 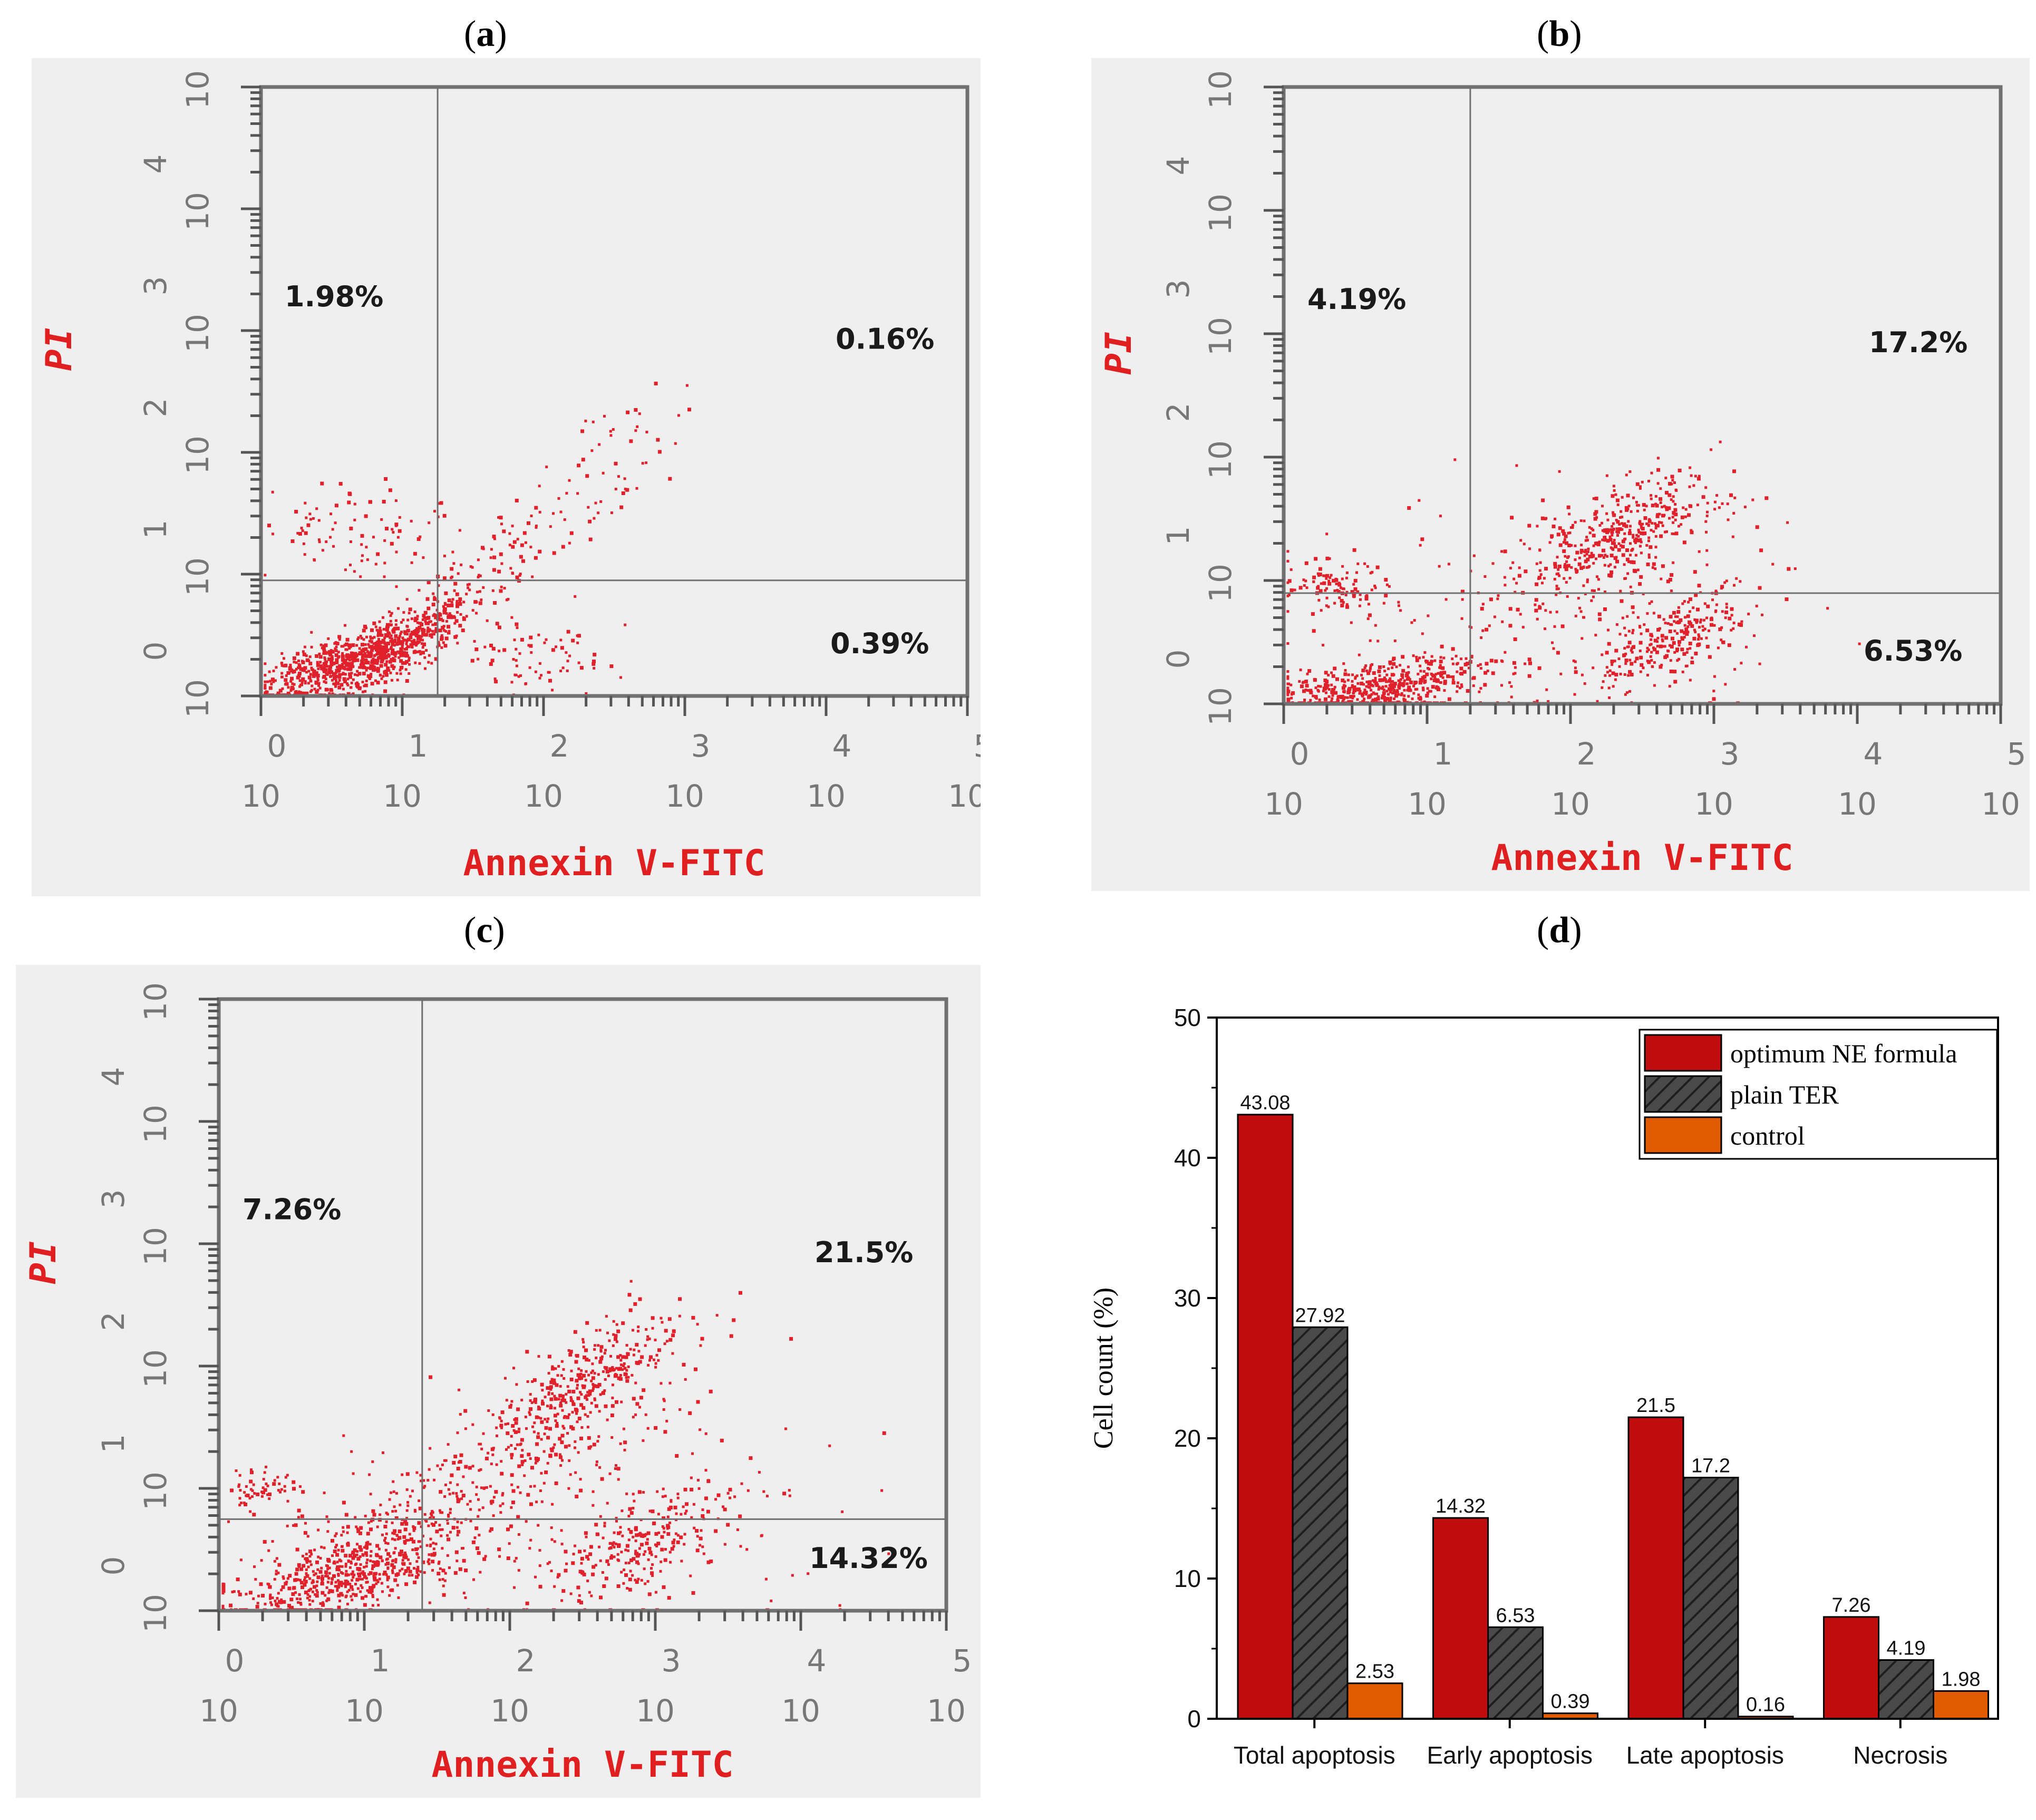 I want to click on bar, so click(x=1266, y=1417).